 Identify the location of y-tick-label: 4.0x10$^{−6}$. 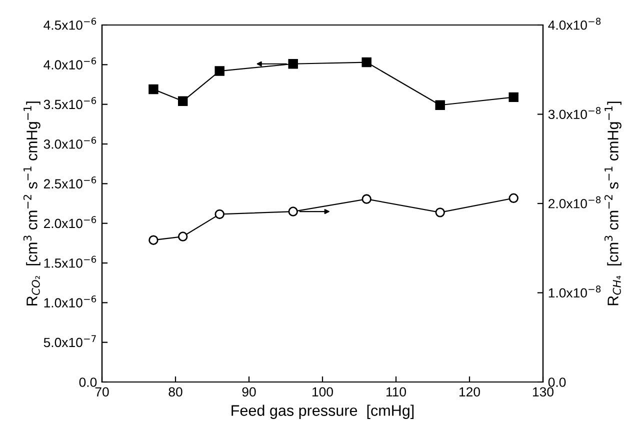
(70, 63).